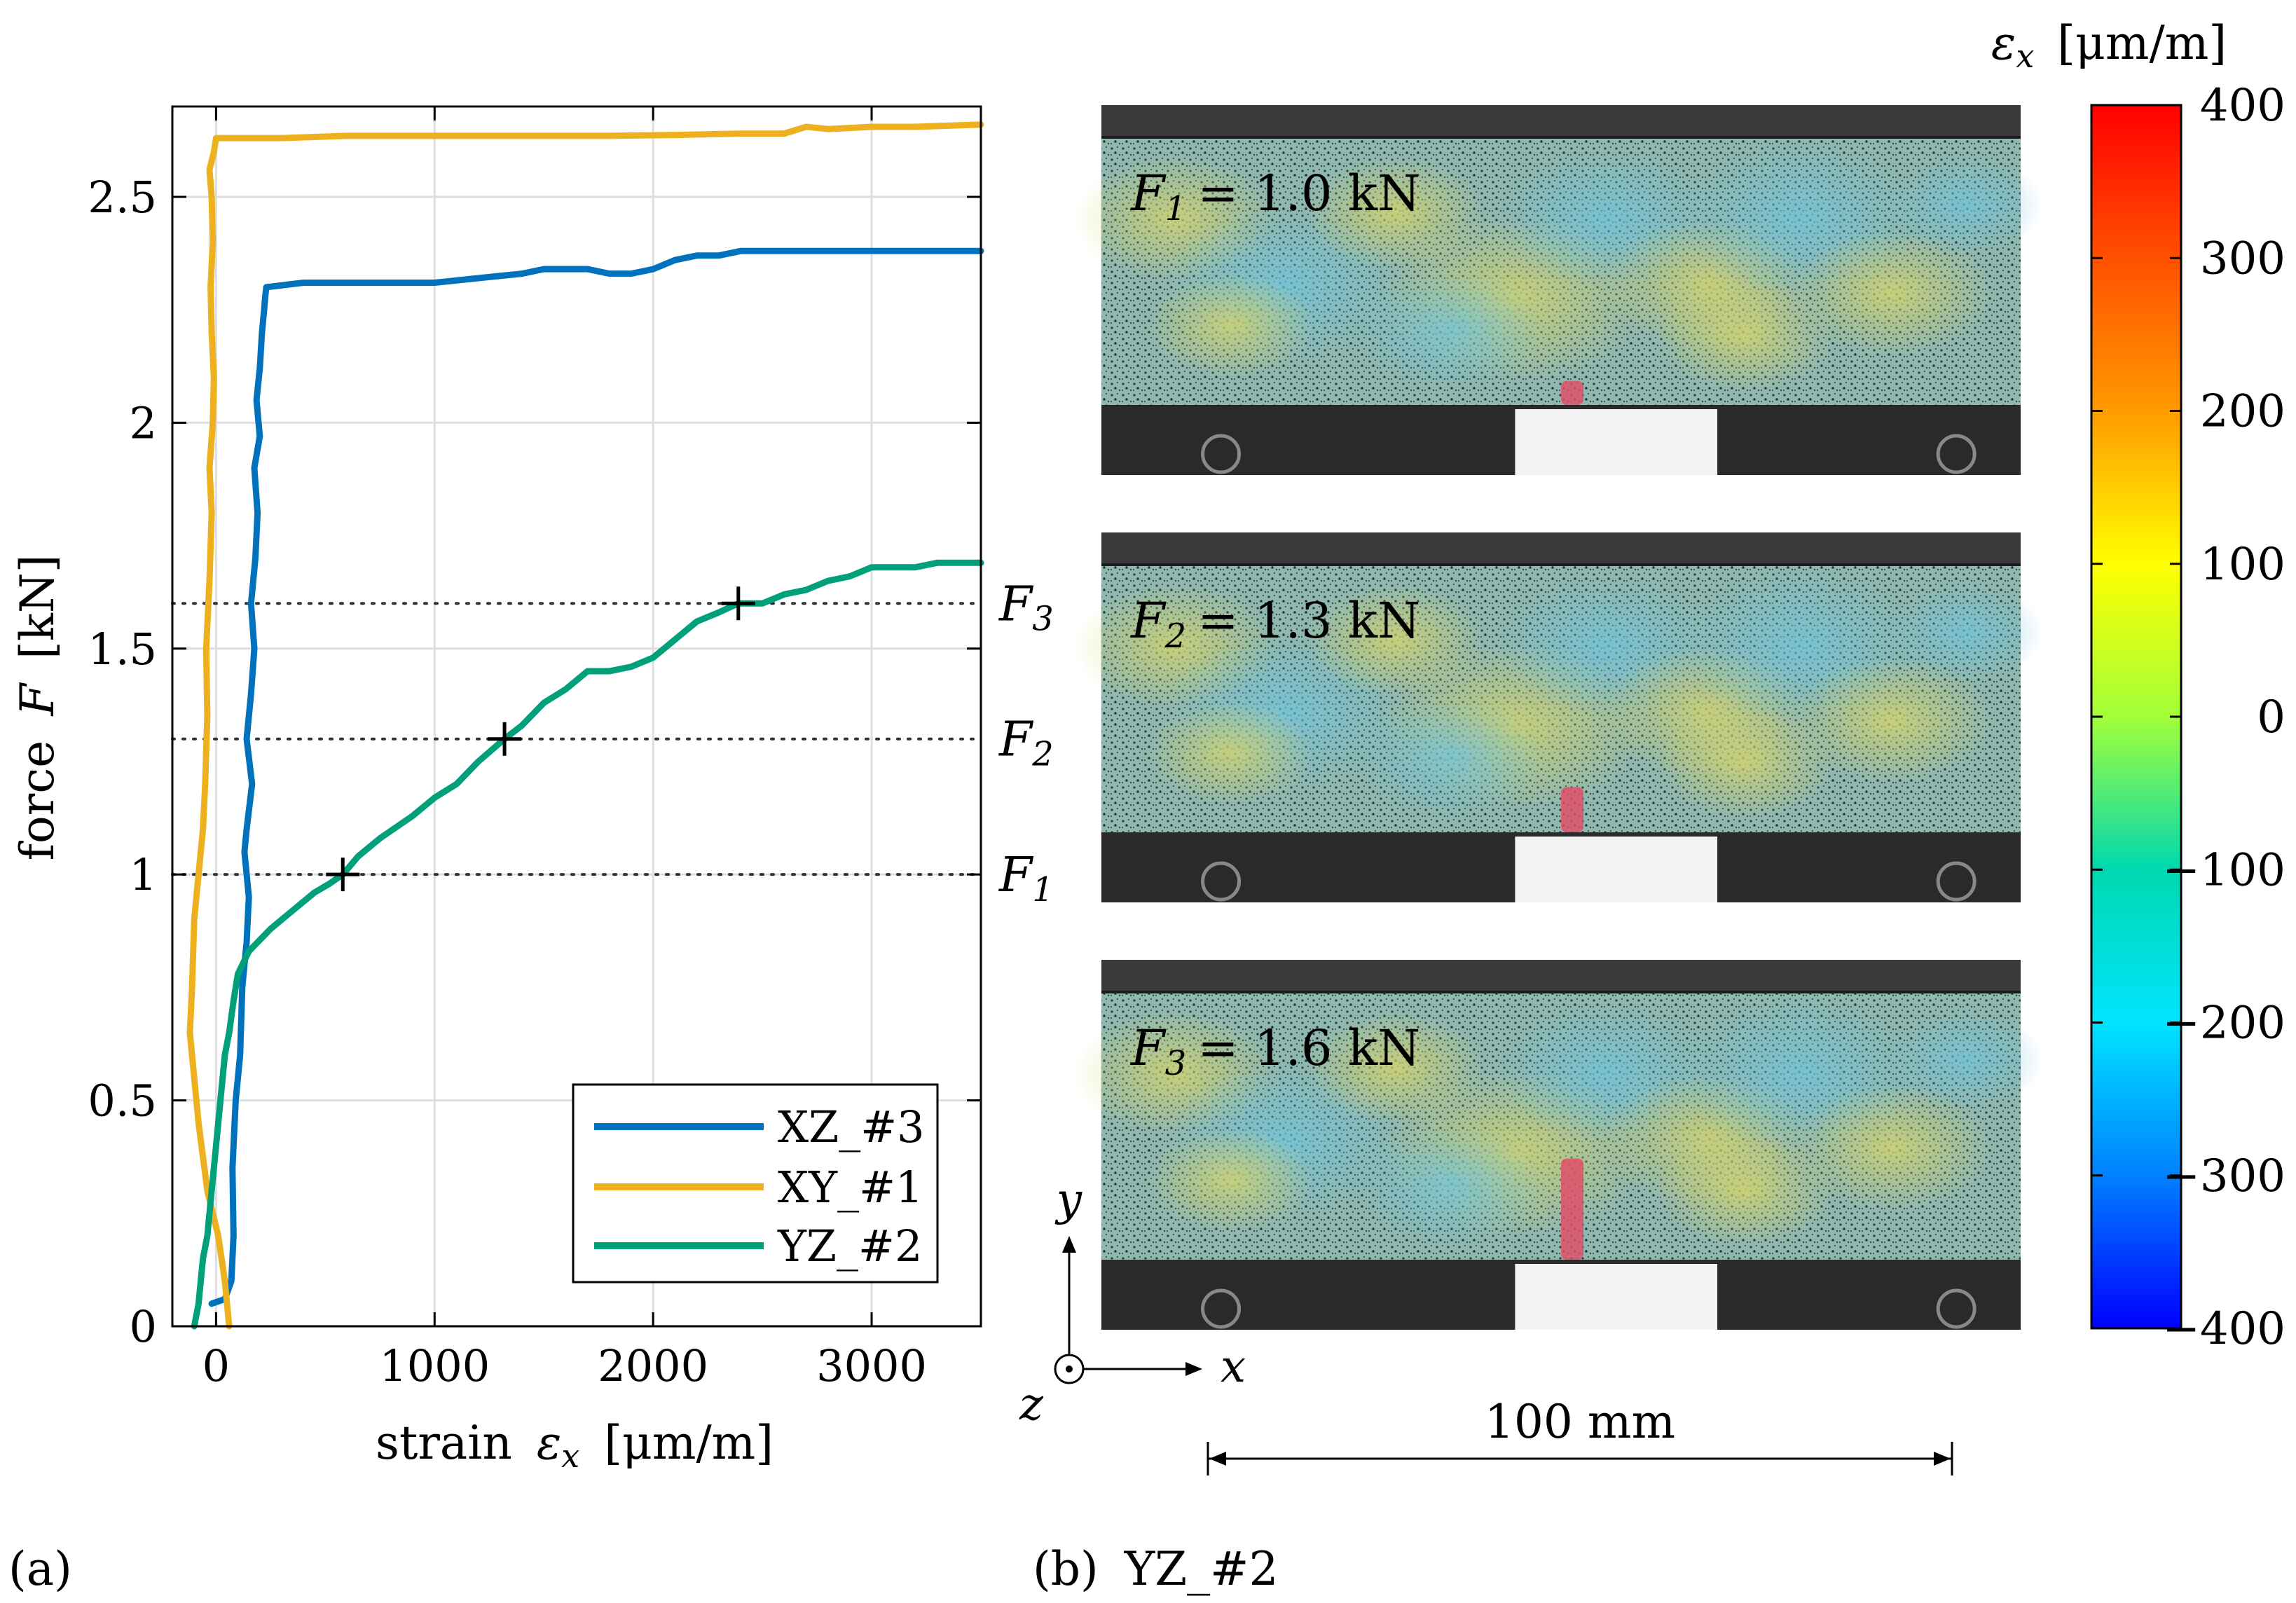 The height and width of the screenshot is (1603, 2296). I want to click on panel-label-b-title: YZ_#2, so click(1201, 1569).